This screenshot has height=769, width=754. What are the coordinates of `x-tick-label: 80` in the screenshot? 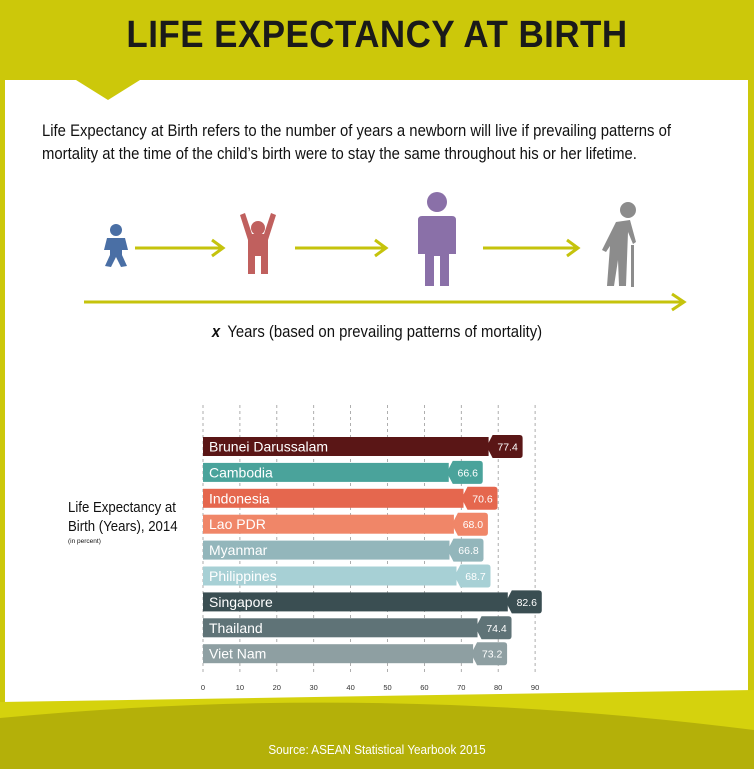 It's located at (498, 687).